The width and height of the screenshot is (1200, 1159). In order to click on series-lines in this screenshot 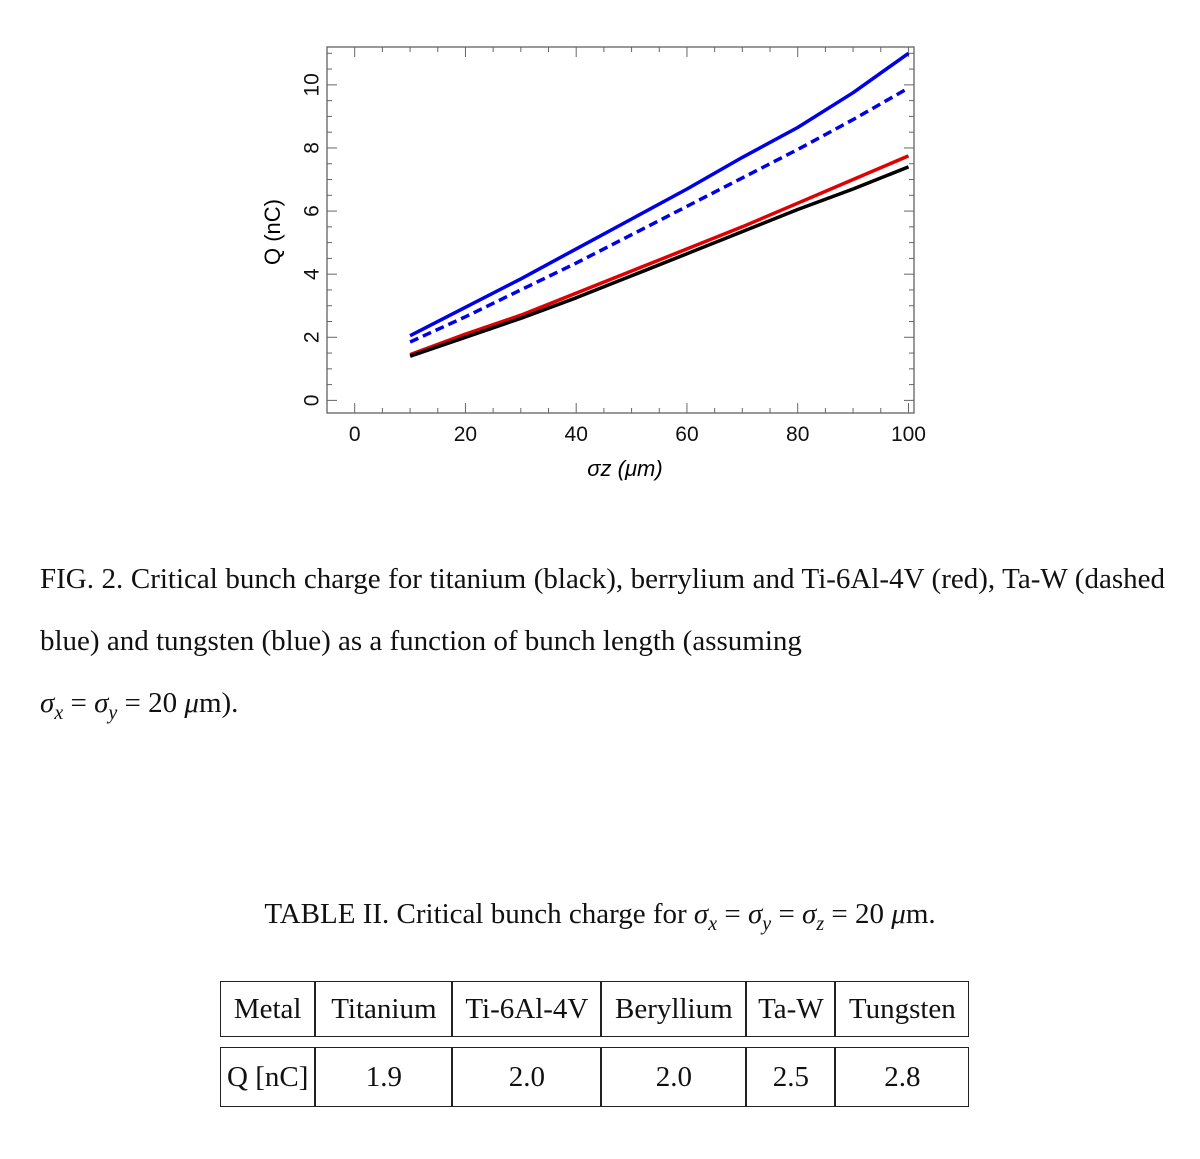, I will do `click(659, 204)`.